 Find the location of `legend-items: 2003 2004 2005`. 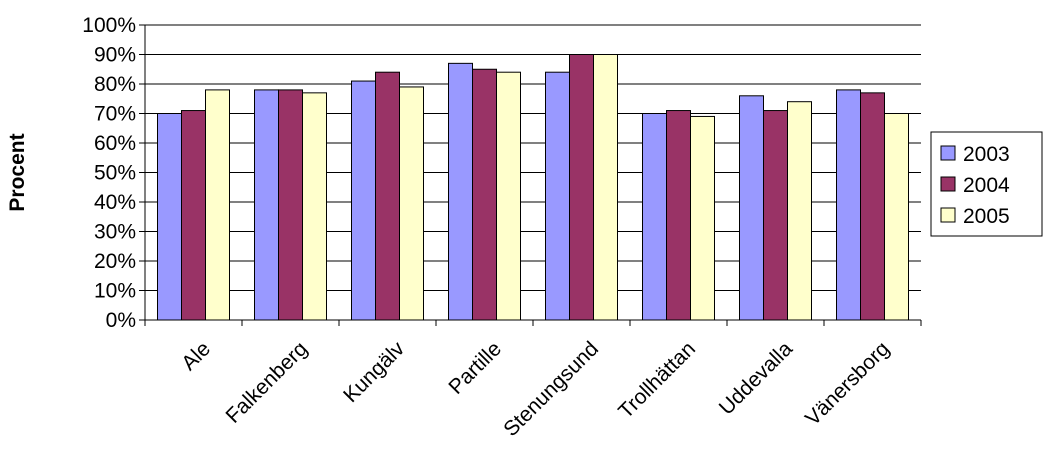

legend-items: 2003 2004 2005 is located at coordinates (975, 185).